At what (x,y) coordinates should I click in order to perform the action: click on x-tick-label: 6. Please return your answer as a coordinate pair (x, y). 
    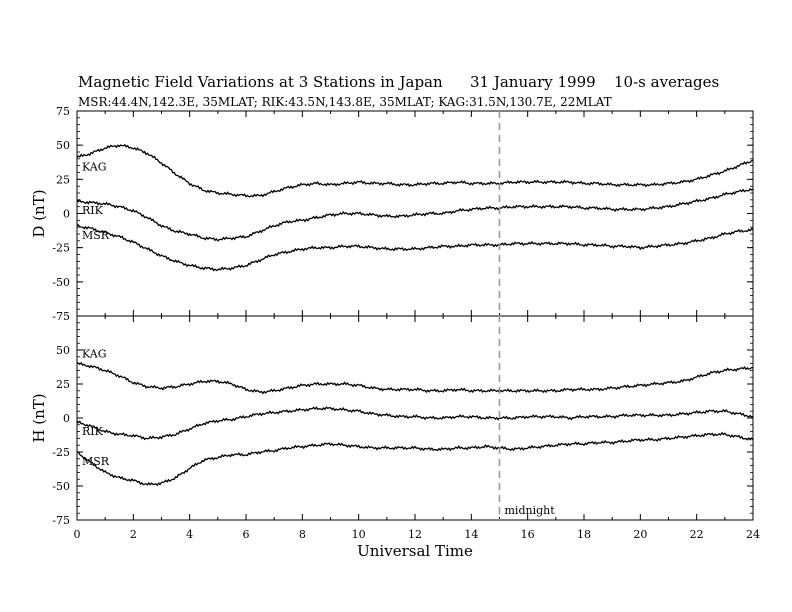
    Looking at the image, I should click on (246, 534).